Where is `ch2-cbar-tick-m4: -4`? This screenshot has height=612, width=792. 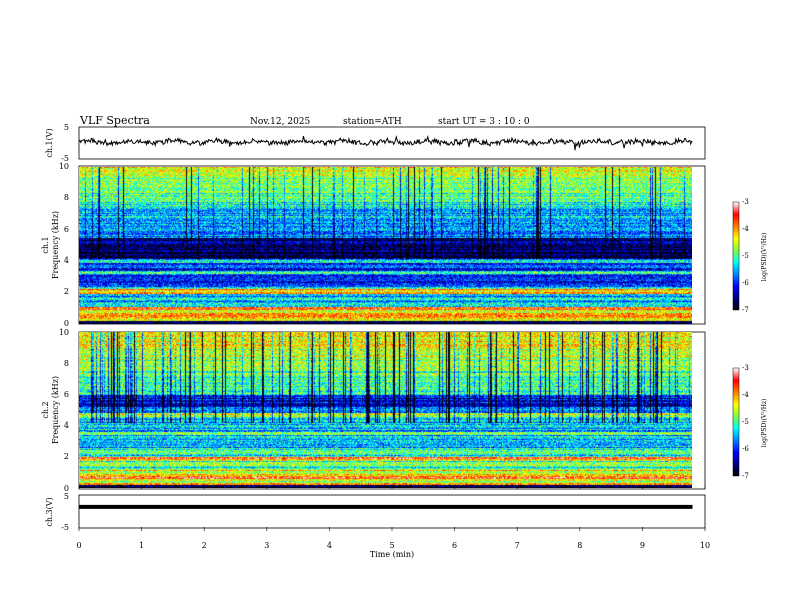
ch2-cbar-tick-m4: -4 is located at coordinates (745, 395).